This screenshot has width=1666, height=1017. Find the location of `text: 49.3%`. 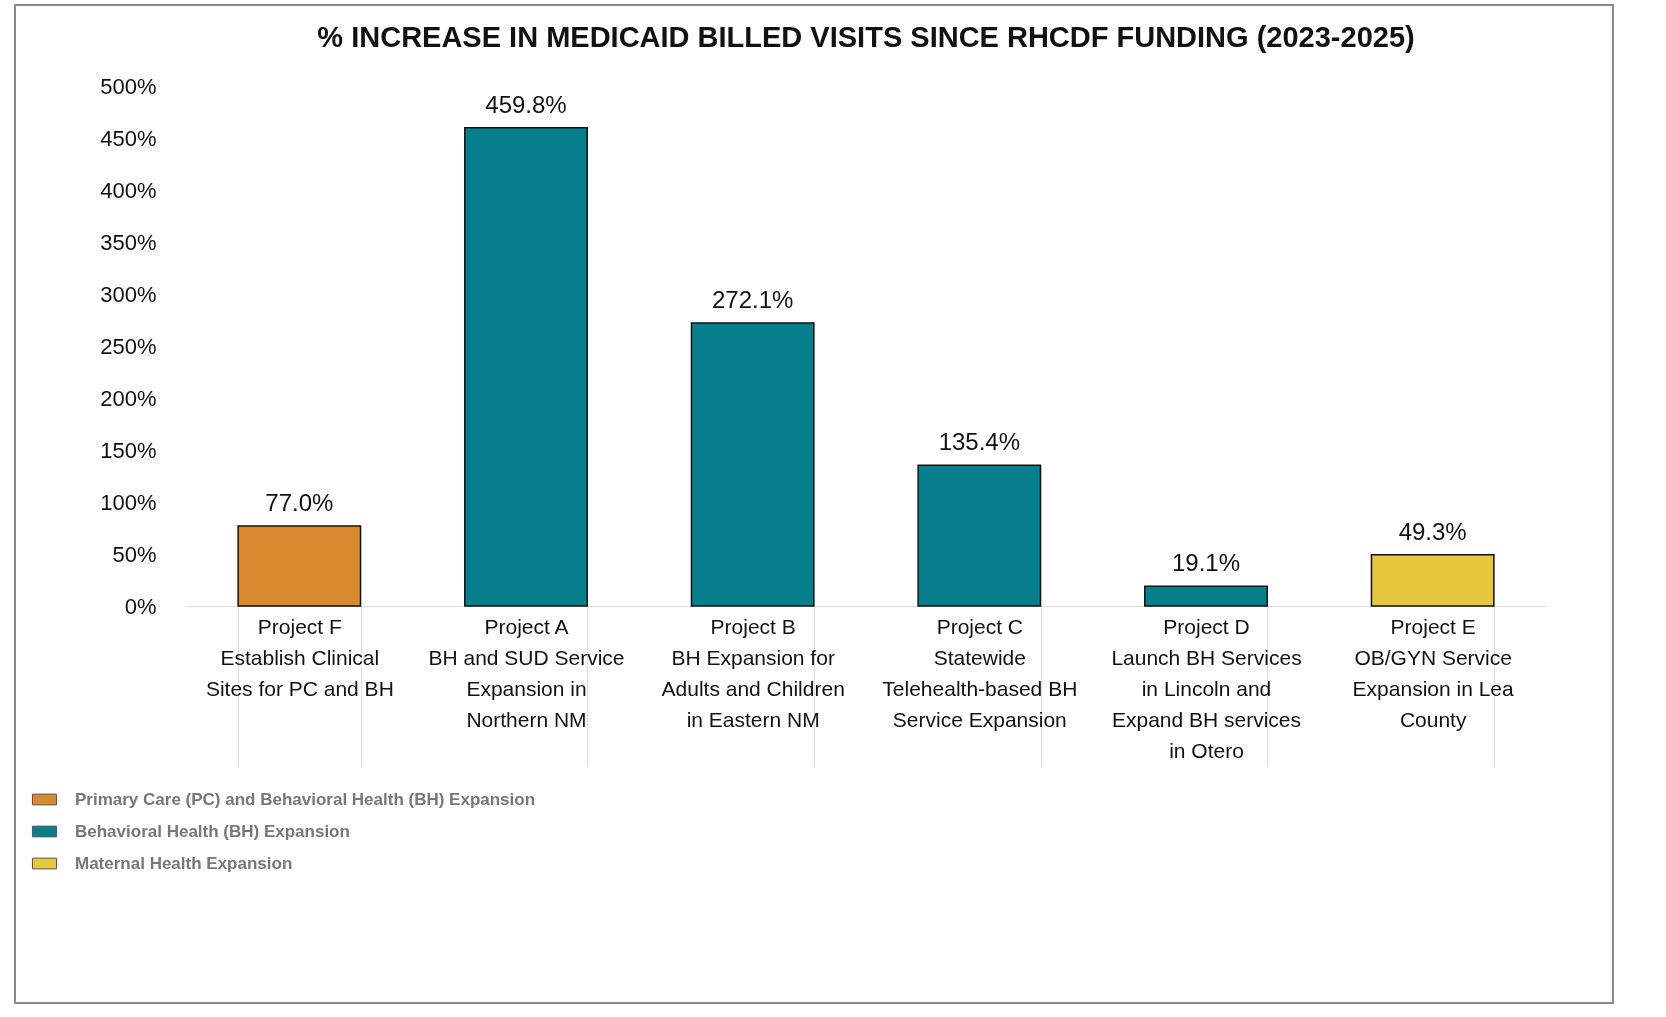

text: 49.3% is located at coordinates (1432, 531).